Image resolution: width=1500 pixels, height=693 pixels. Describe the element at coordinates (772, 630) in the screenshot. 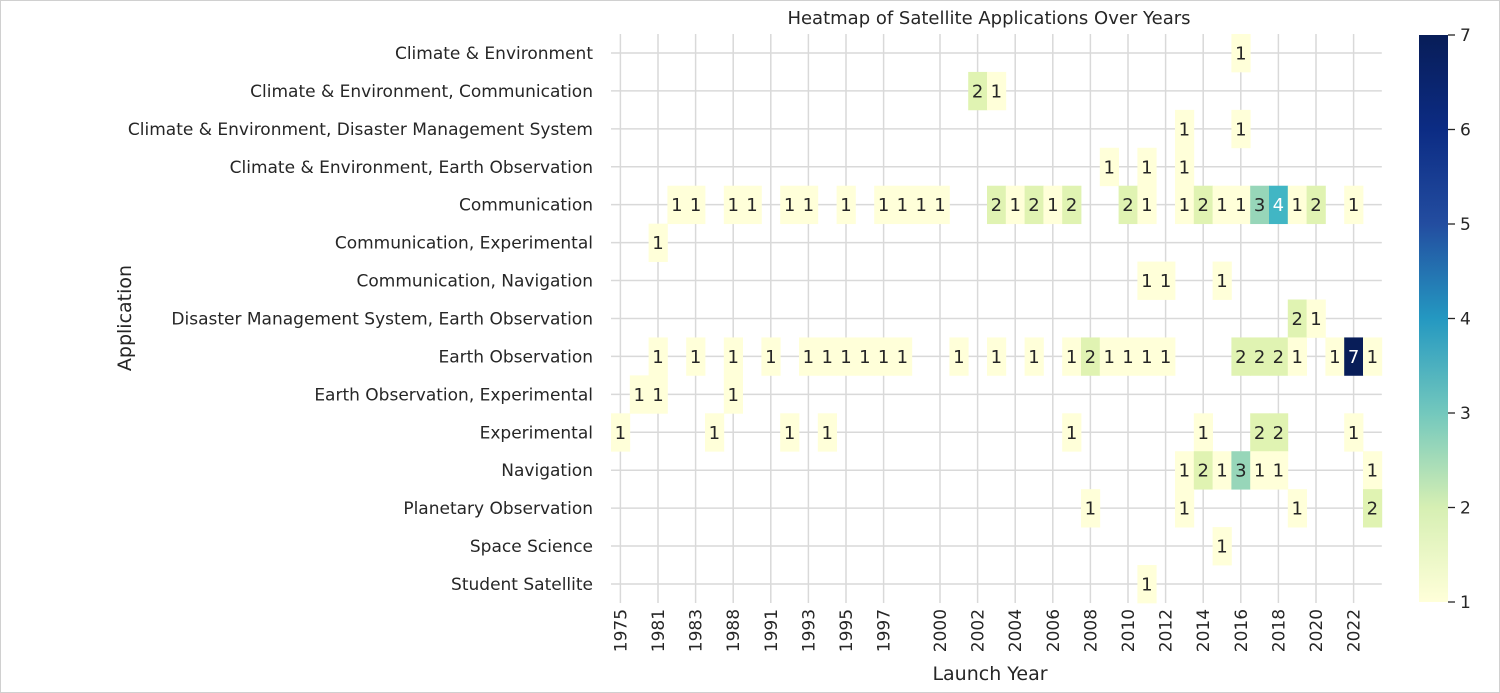

I see `x-tick-label: 1991` at that location.